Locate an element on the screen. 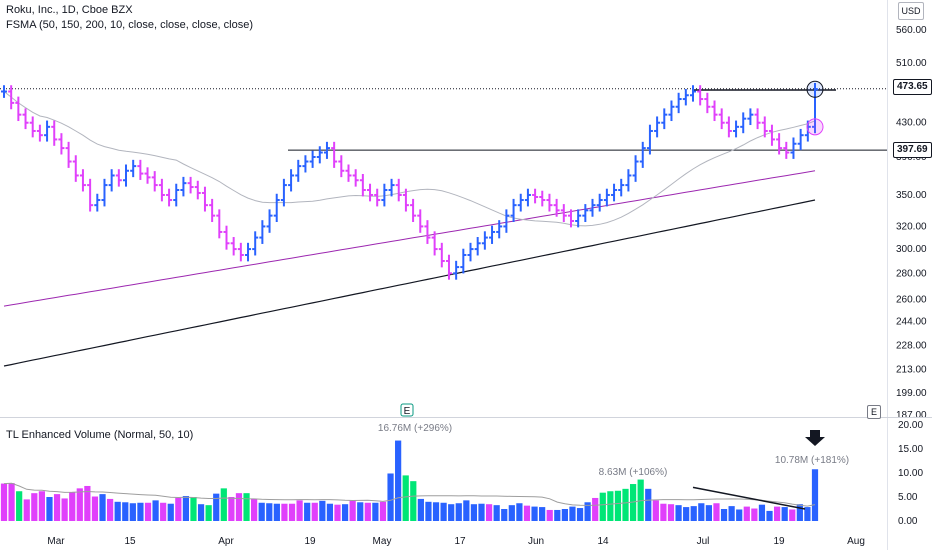  price-tick-label: 260.00 is located at coordinates (911, 299).